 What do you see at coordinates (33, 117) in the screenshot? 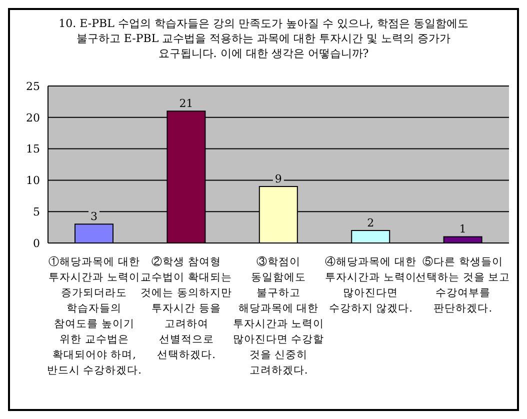
I see `y-tick-label: 20` at bounding box center [33, 117].